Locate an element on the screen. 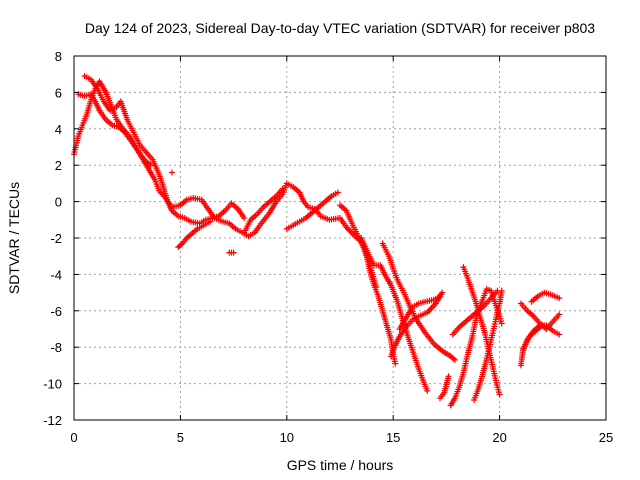 This screenshot has width=640, height=480. series-t16 is located at coordinates (481, 331).